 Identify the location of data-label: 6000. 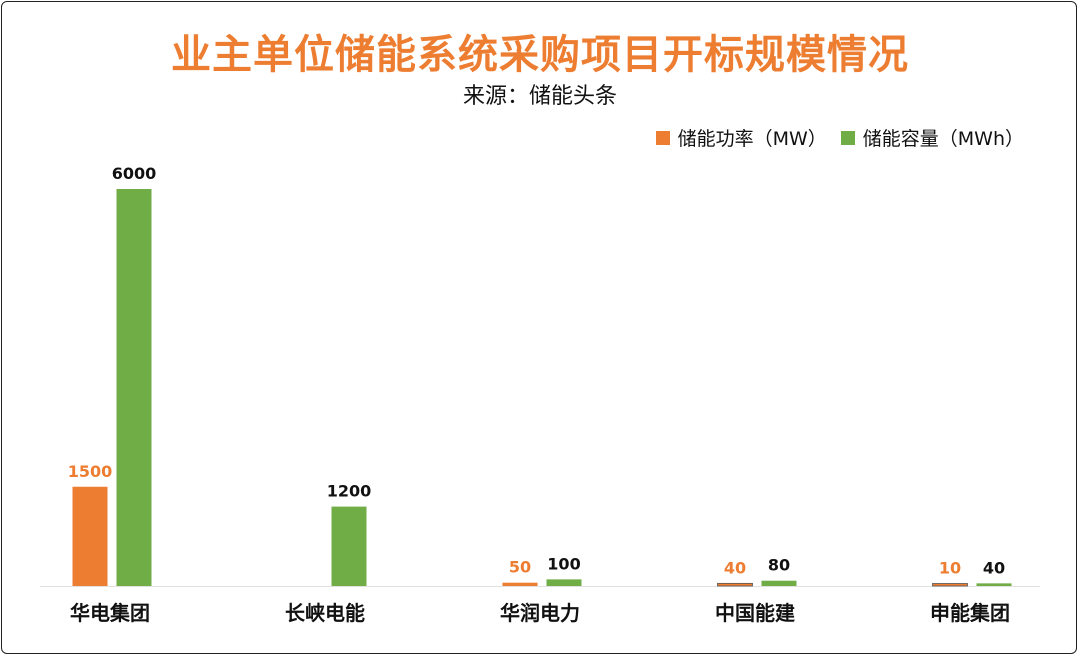
(134, 173).